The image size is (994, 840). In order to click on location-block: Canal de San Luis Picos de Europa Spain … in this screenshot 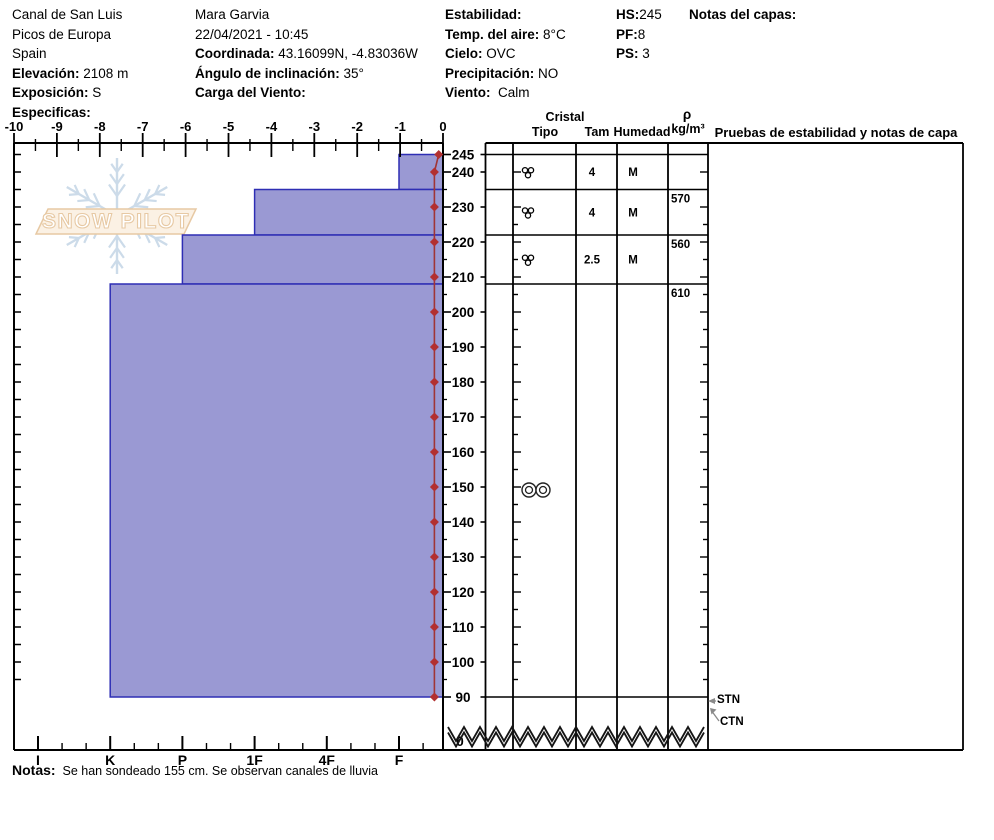, I will do `click(70, 63)`.